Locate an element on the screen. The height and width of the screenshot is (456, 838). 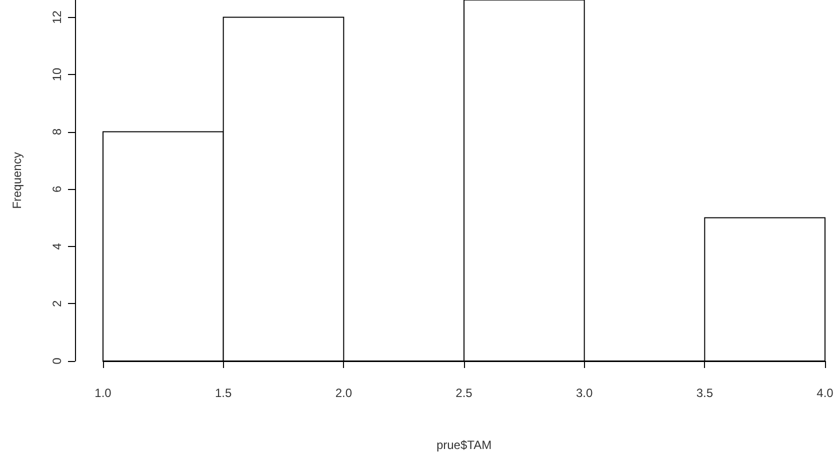
x-tick-label: 2.0 is located at coordinates (343, 393).